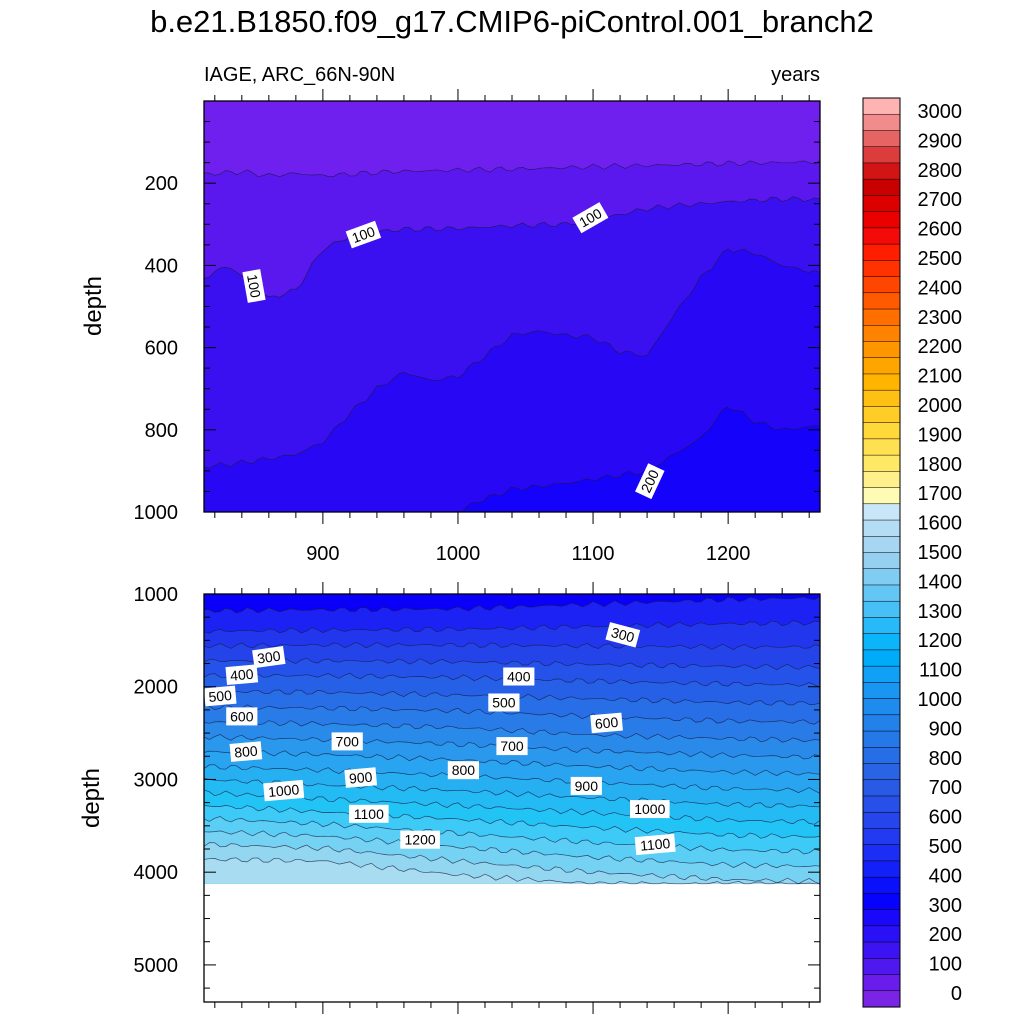 Image resolution: width=1024 pixels, height=1024 pixels. I want to click on contour-label-text: 500, so click(220, 696).